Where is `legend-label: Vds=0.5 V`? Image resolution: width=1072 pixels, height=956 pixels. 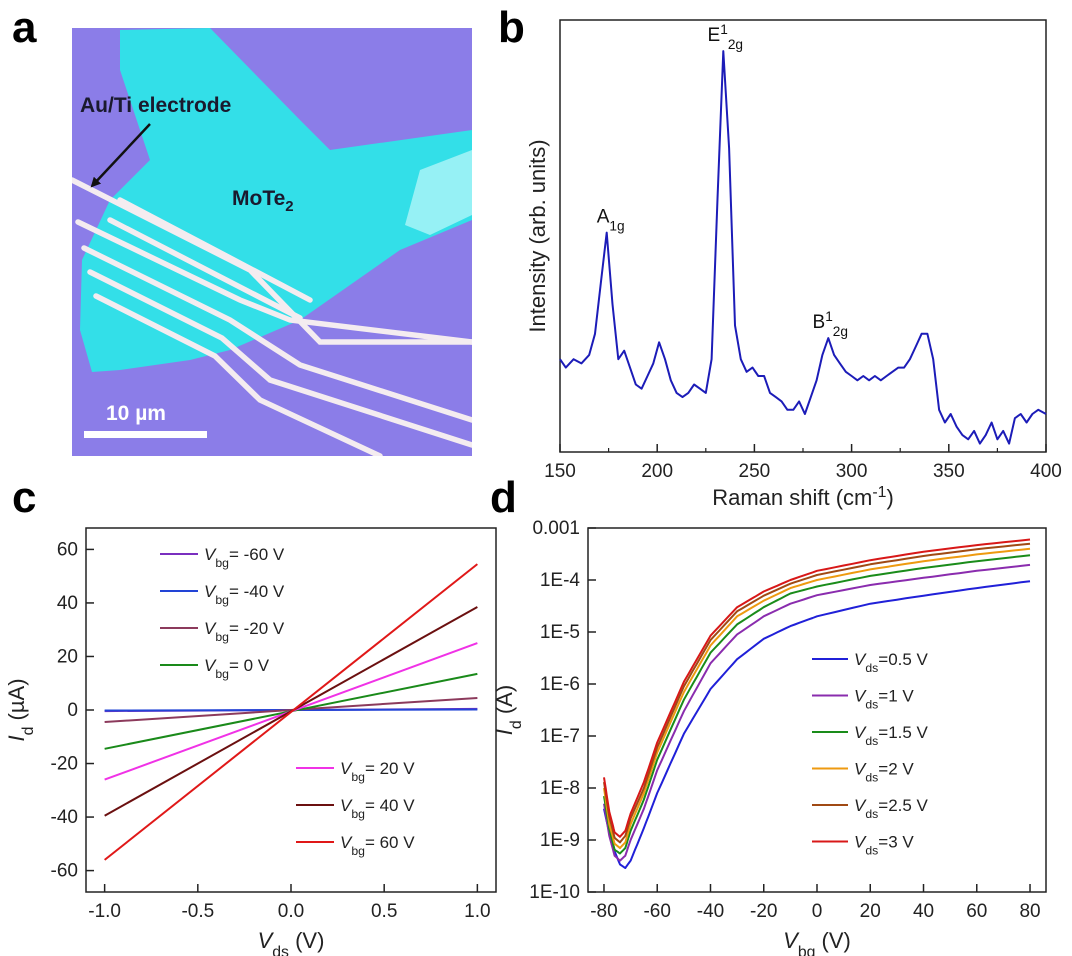
legend-label: Vds=0.5 V is located at coordinates (891, 662).